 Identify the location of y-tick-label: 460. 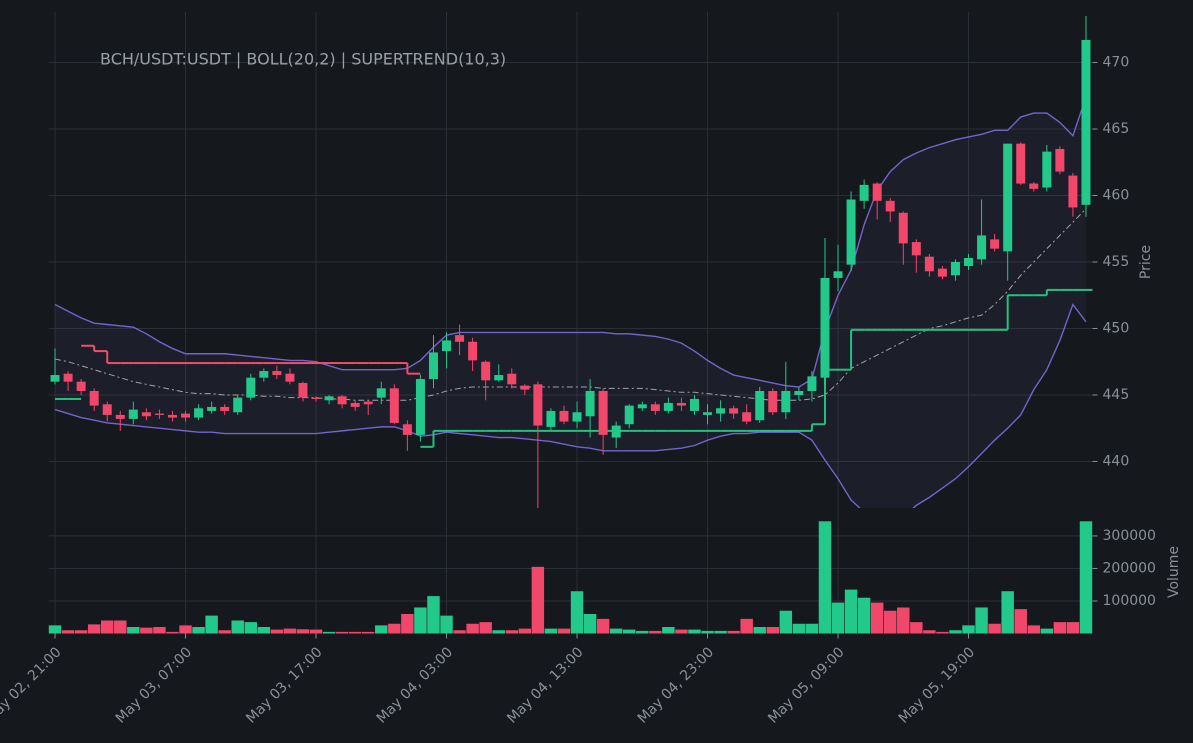
(1116, 196).